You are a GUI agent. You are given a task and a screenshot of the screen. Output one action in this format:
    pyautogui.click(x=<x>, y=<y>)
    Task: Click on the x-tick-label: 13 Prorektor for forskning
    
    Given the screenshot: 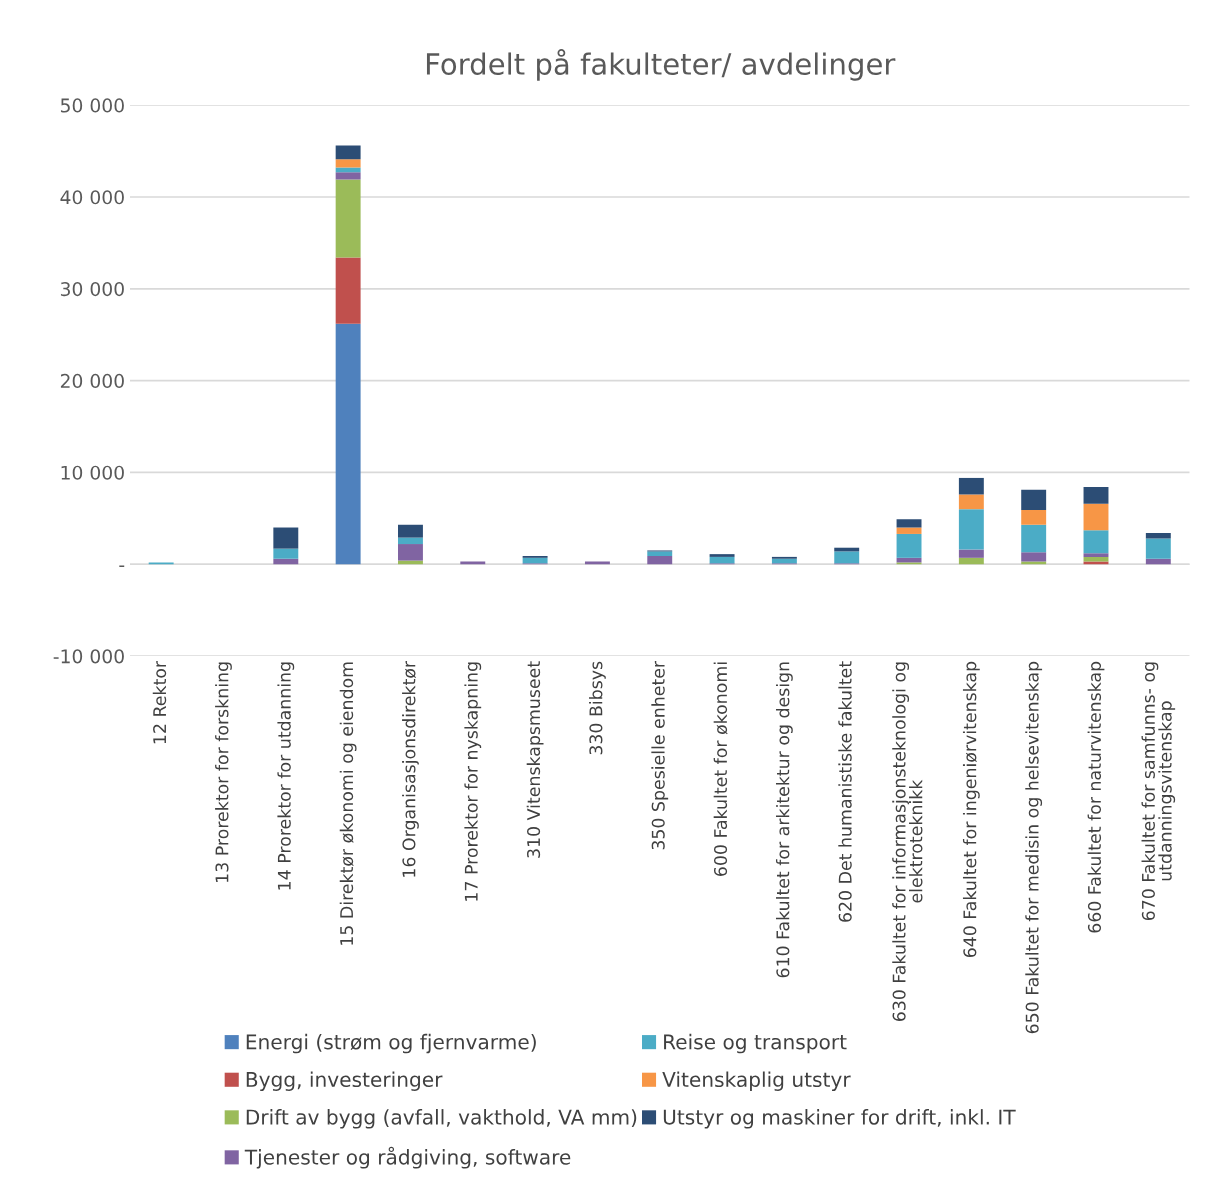 What is the action you would take?
    pyautogui.click(x=223, y=772)
    